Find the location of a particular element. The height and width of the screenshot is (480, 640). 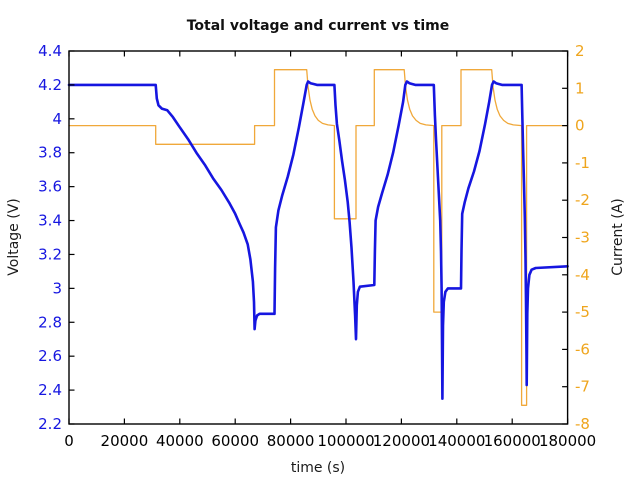

x-tick-label: 0 is located at coordinates (69, 441).